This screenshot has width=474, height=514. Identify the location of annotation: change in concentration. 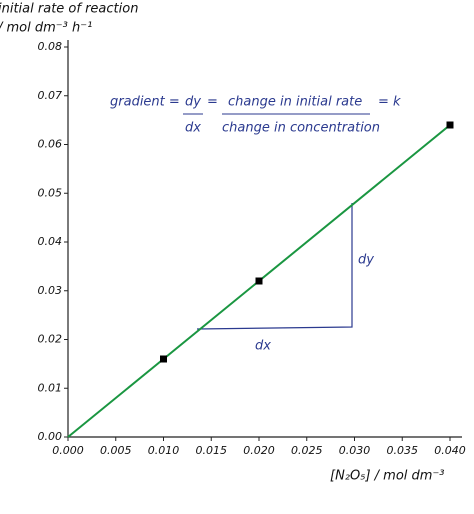
(301, 128).